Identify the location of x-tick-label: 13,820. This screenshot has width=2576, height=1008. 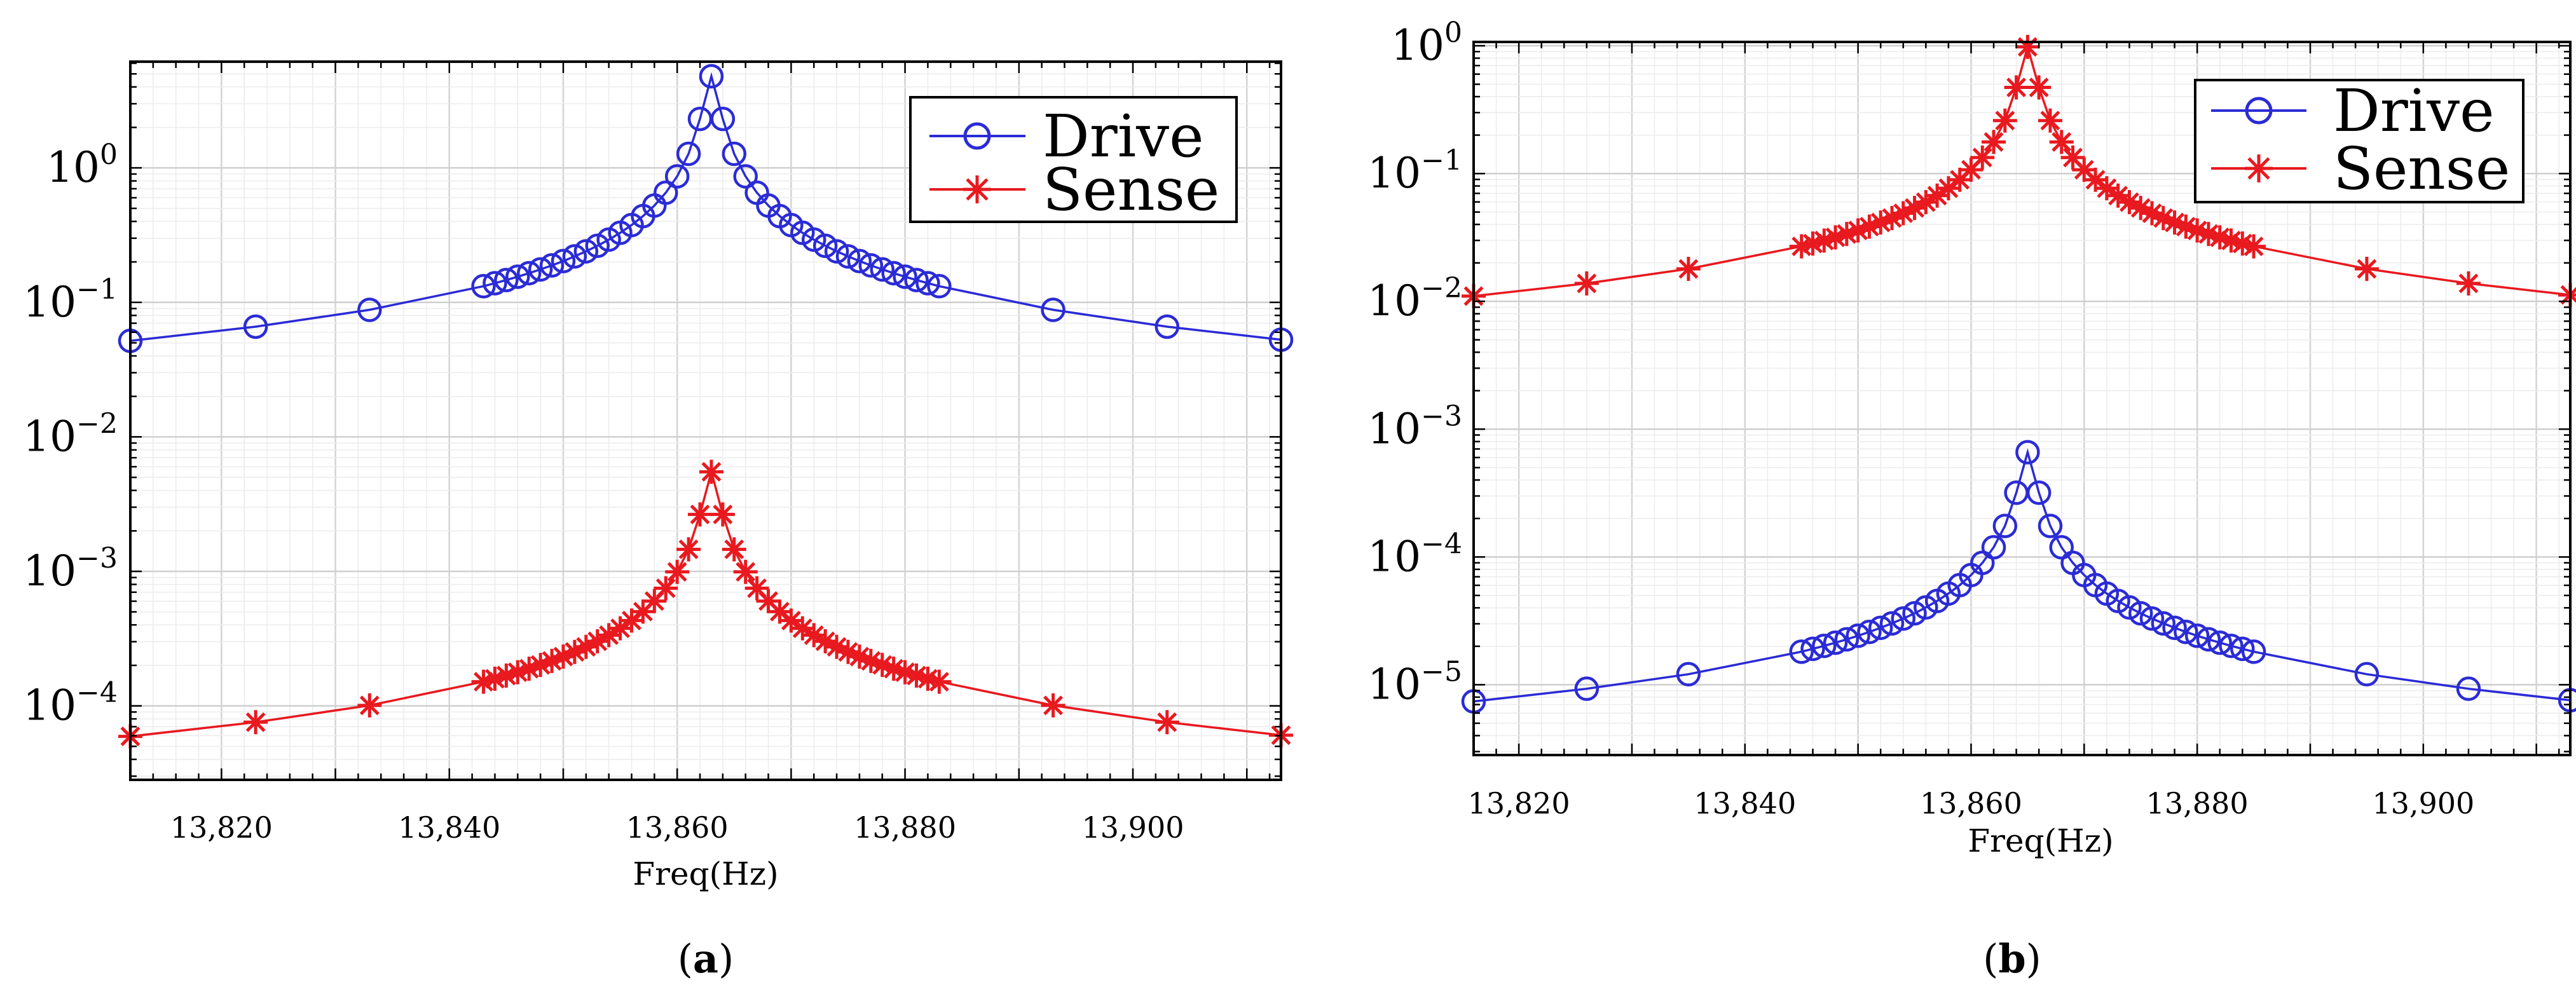
(1519, 803).